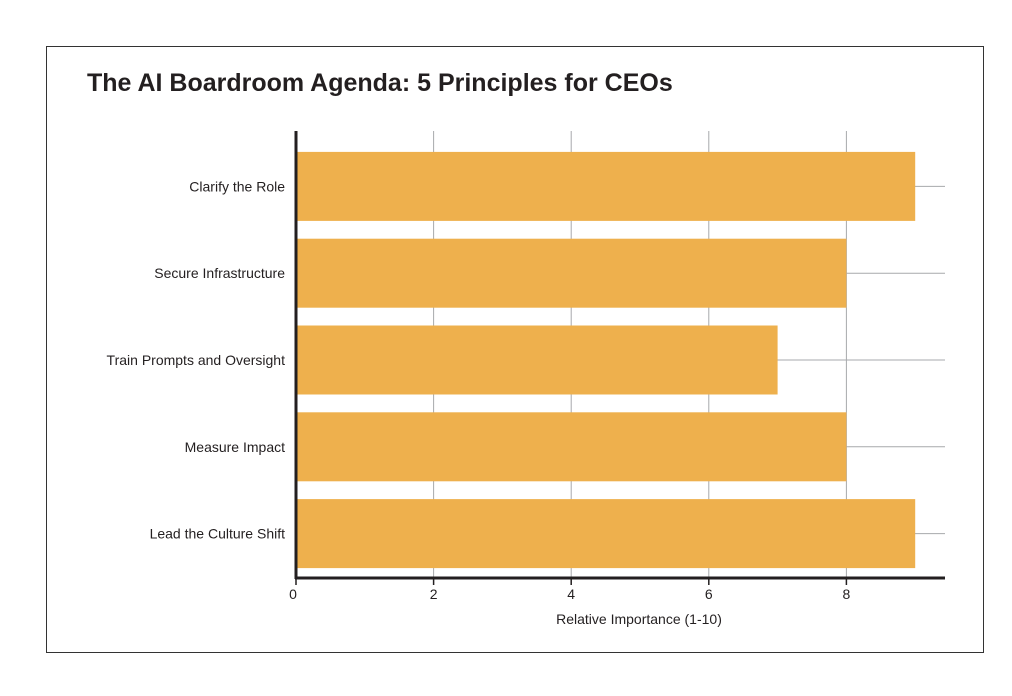 Image resolution: width=1012 pixels, height=696 pixels. I want to click on x-tick-label: 8, so click(847, 594).